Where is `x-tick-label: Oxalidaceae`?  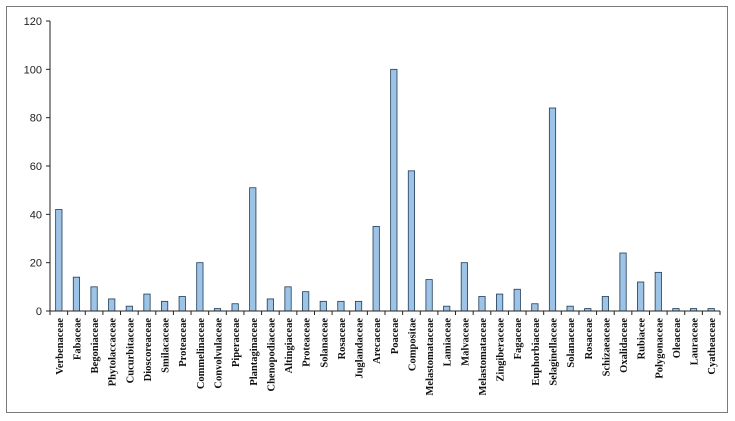 x-tick-label: Oxalidaceae is located at coordinates (624, 345).